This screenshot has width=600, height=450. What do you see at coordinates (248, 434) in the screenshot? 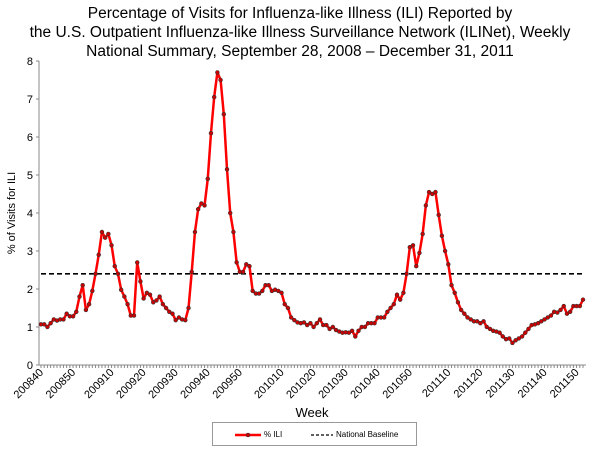
I see `legend-line-ili-icon` at bounding box center [248, 434].